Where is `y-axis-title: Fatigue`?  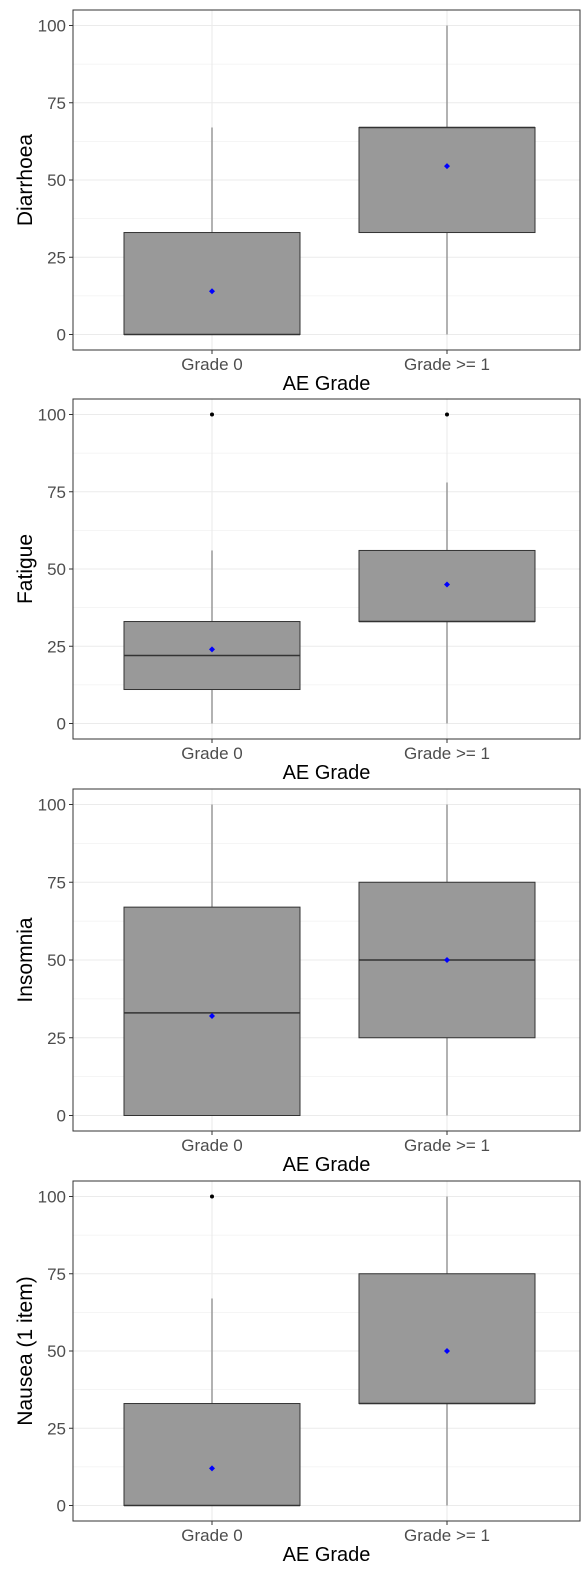 y-axis-title: Fatigue is located at coordinates (25, 569).